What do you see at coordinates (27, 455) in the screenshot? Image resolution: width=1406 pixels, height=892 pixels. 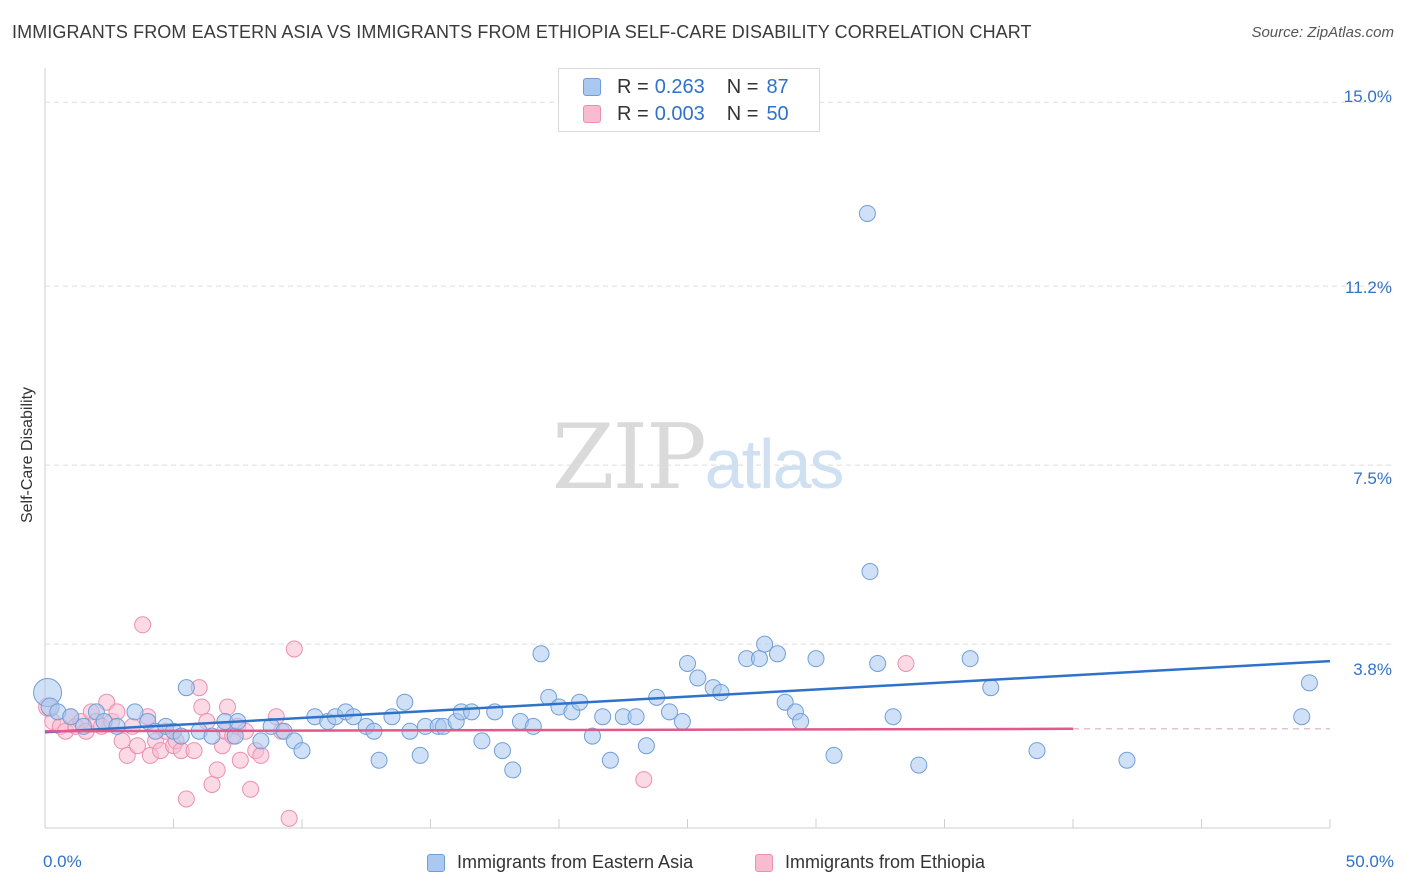 I see `y-axis-label: Self-Care Disability` at bounding box center [27, 455].